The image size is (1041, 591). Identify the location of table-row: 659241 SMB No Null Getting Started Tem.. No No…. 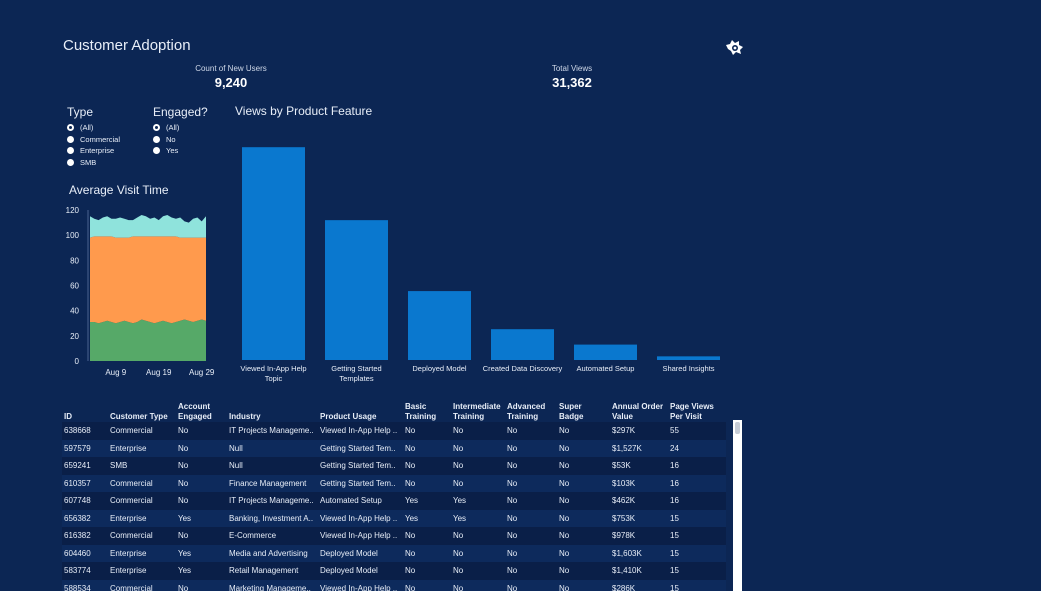
(394, 466).